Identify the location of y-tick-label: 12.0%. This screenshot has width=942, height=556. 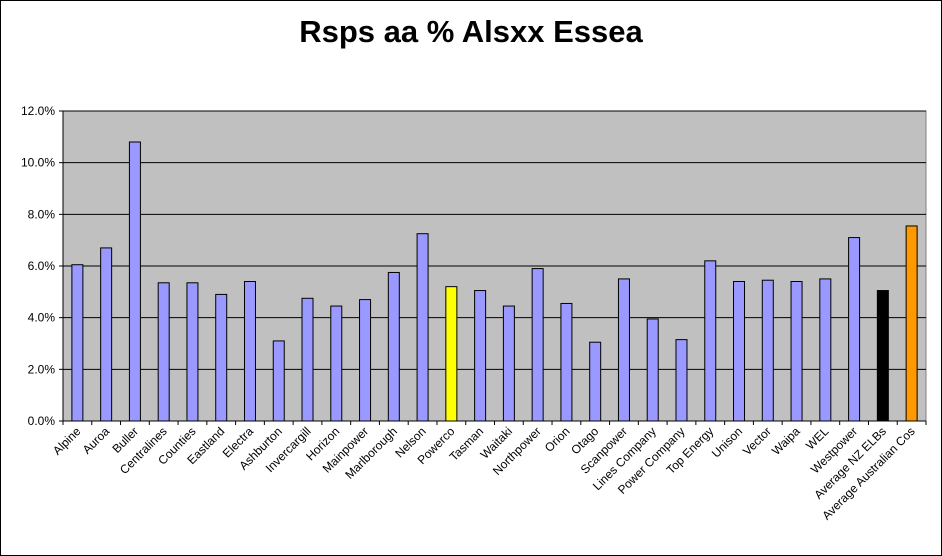
(38, 111).